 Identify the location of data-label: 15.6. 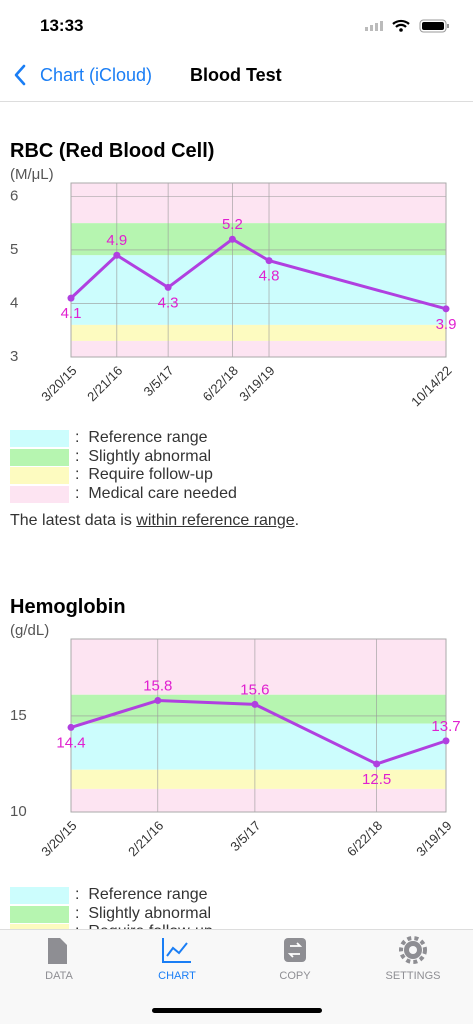
(254, 689).